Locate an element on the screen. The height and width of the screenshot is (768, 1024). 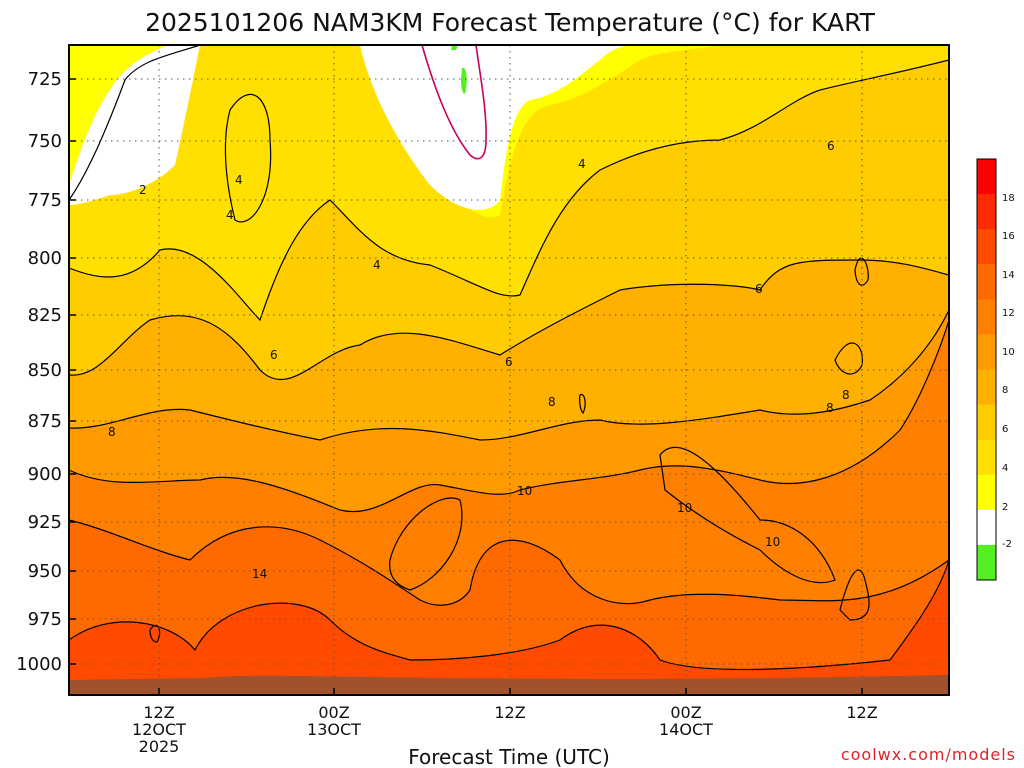
y-tick-label: 850 is located at coordinates (45, 370).